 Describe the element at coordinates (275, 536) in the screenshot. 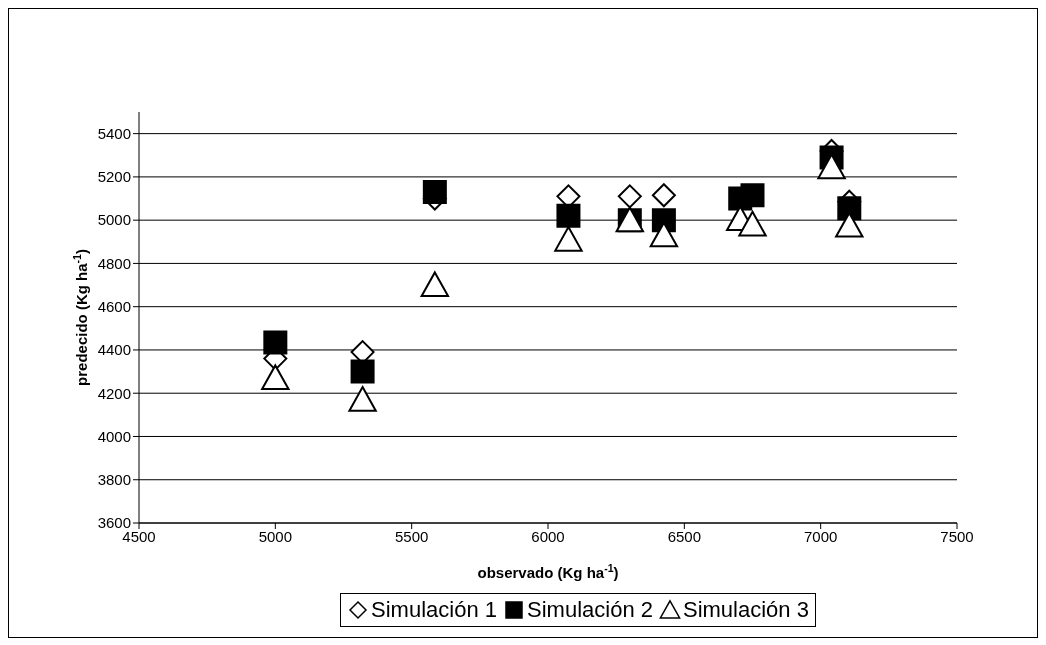

I see `x-tick-label: 5000` at that location.